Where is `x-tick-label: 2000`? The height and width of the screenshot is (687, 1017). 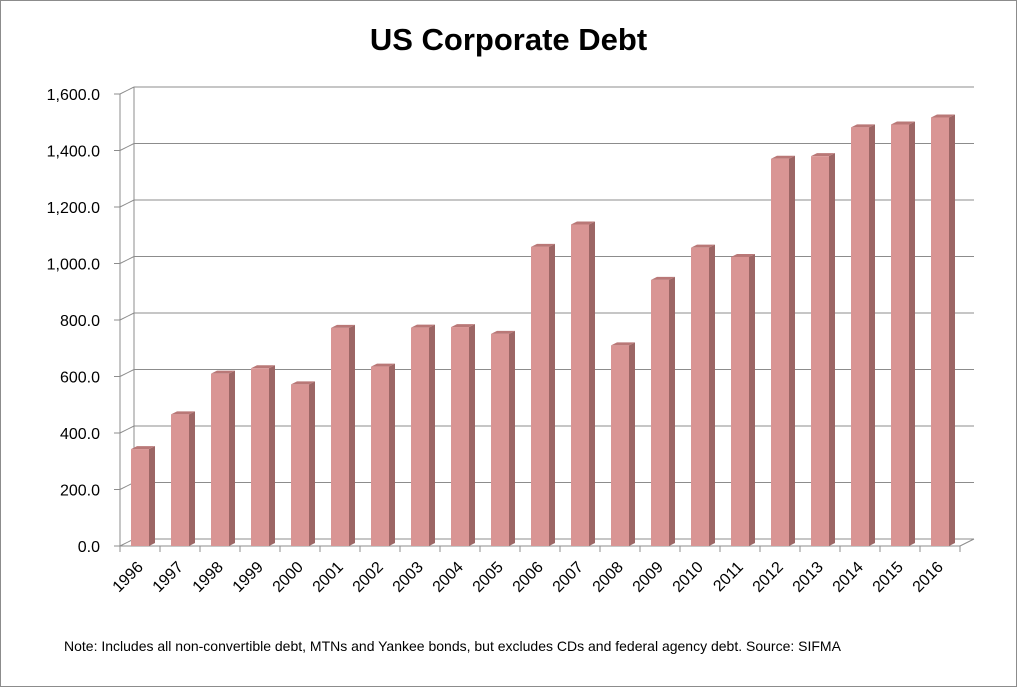
x-tick-label: 2000 is located at coordinates (288, 577).